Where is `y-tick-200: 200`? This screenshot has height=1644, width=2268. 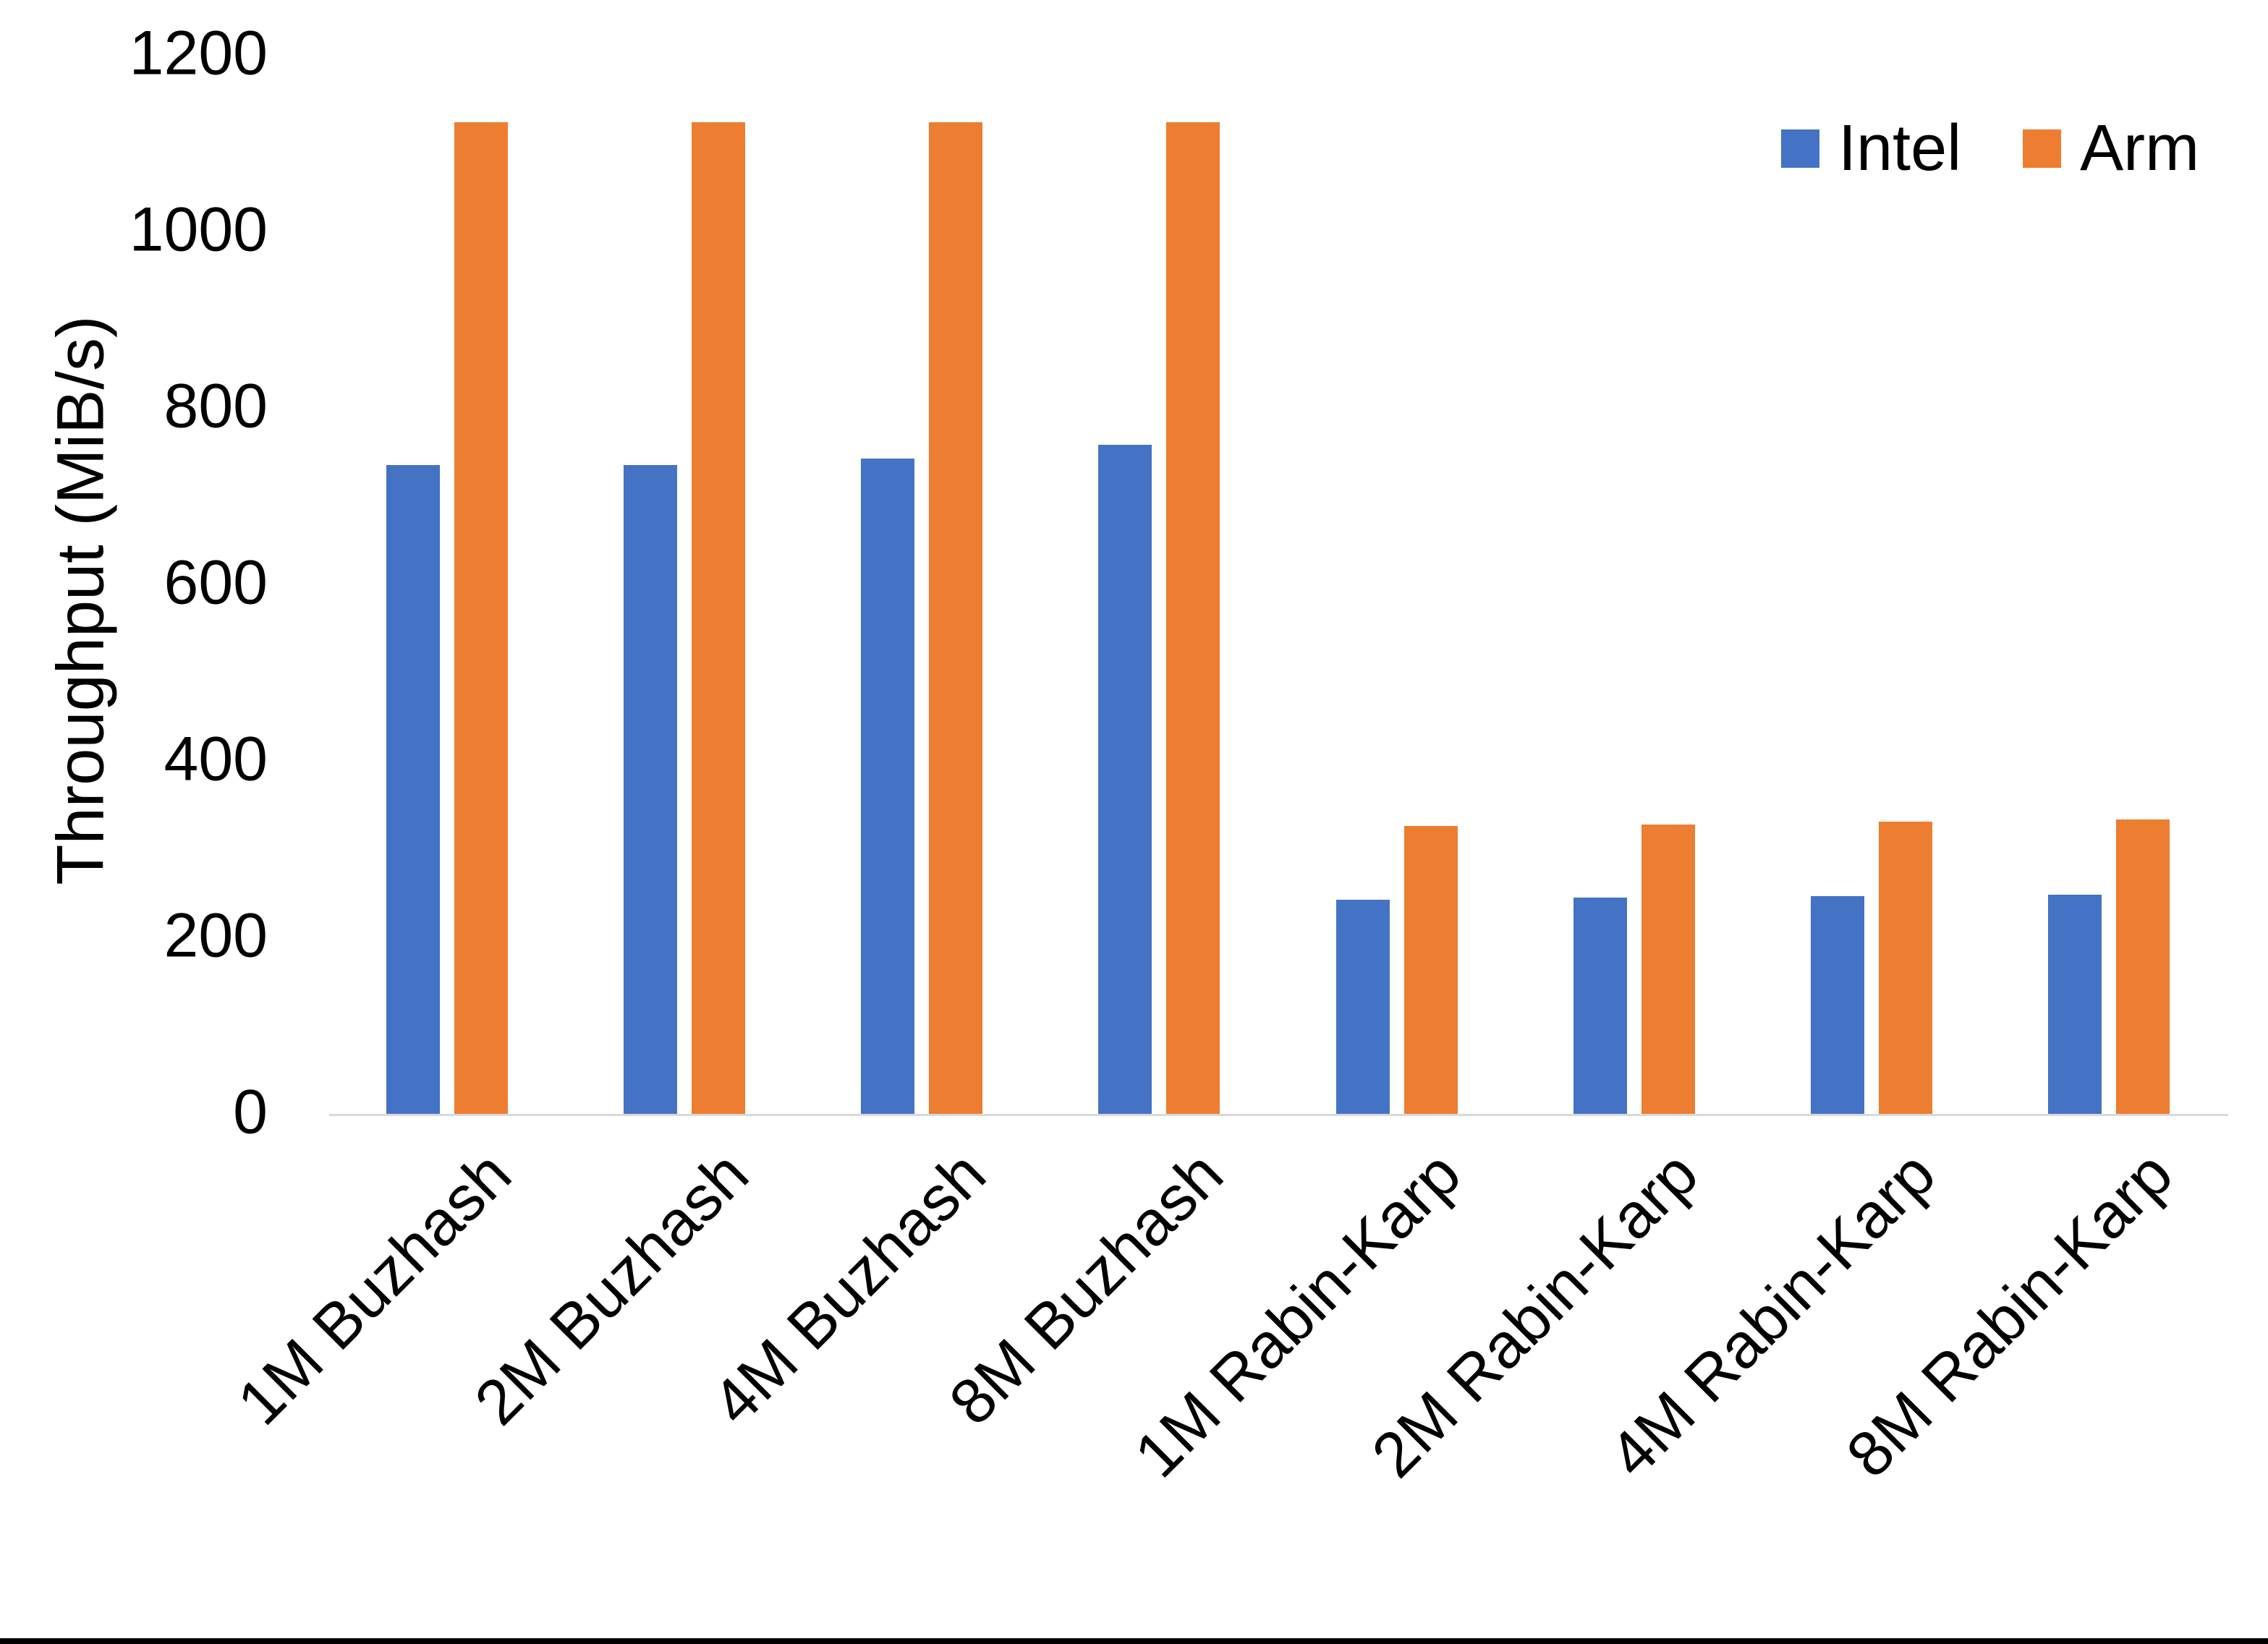
y-tick-200: 200 is located at coordinates (216, 935).